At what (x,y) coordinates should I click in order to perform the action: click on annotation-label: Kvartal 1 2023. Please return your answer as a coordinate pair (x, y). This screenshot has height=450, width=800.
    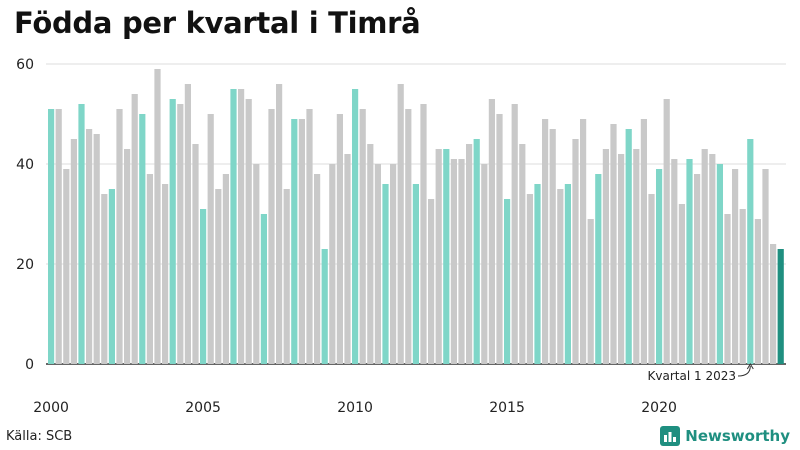
    Looking at the image, I should click on (692, 376).